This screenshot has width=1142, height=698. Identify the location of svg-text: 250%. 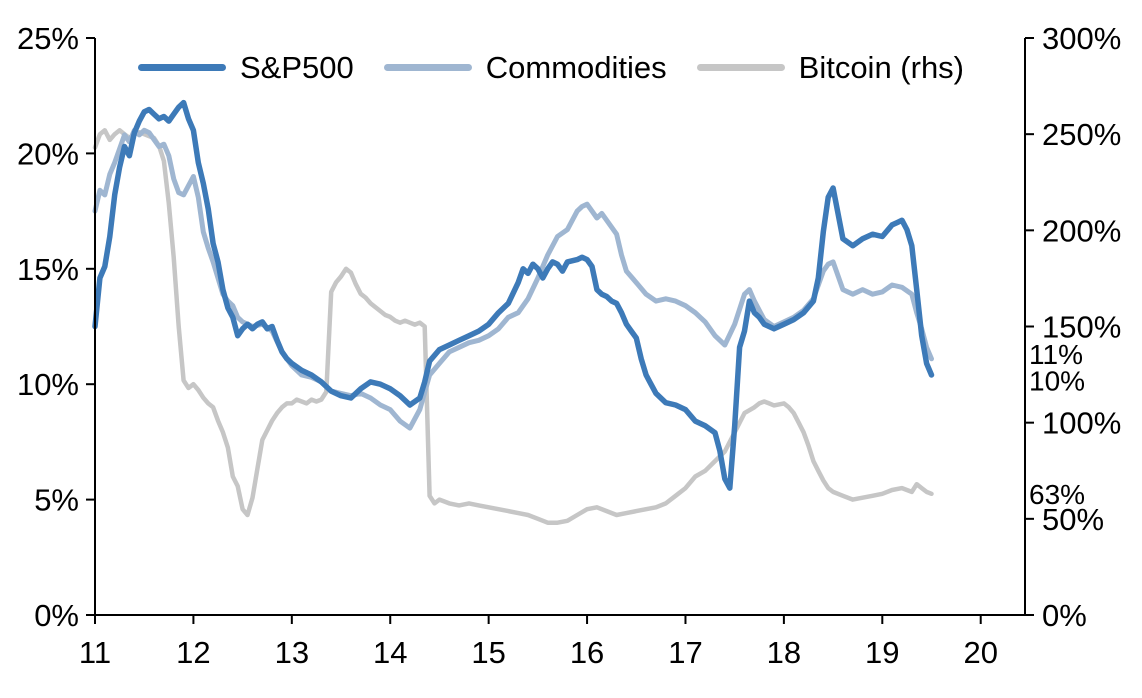
(1081, 134).